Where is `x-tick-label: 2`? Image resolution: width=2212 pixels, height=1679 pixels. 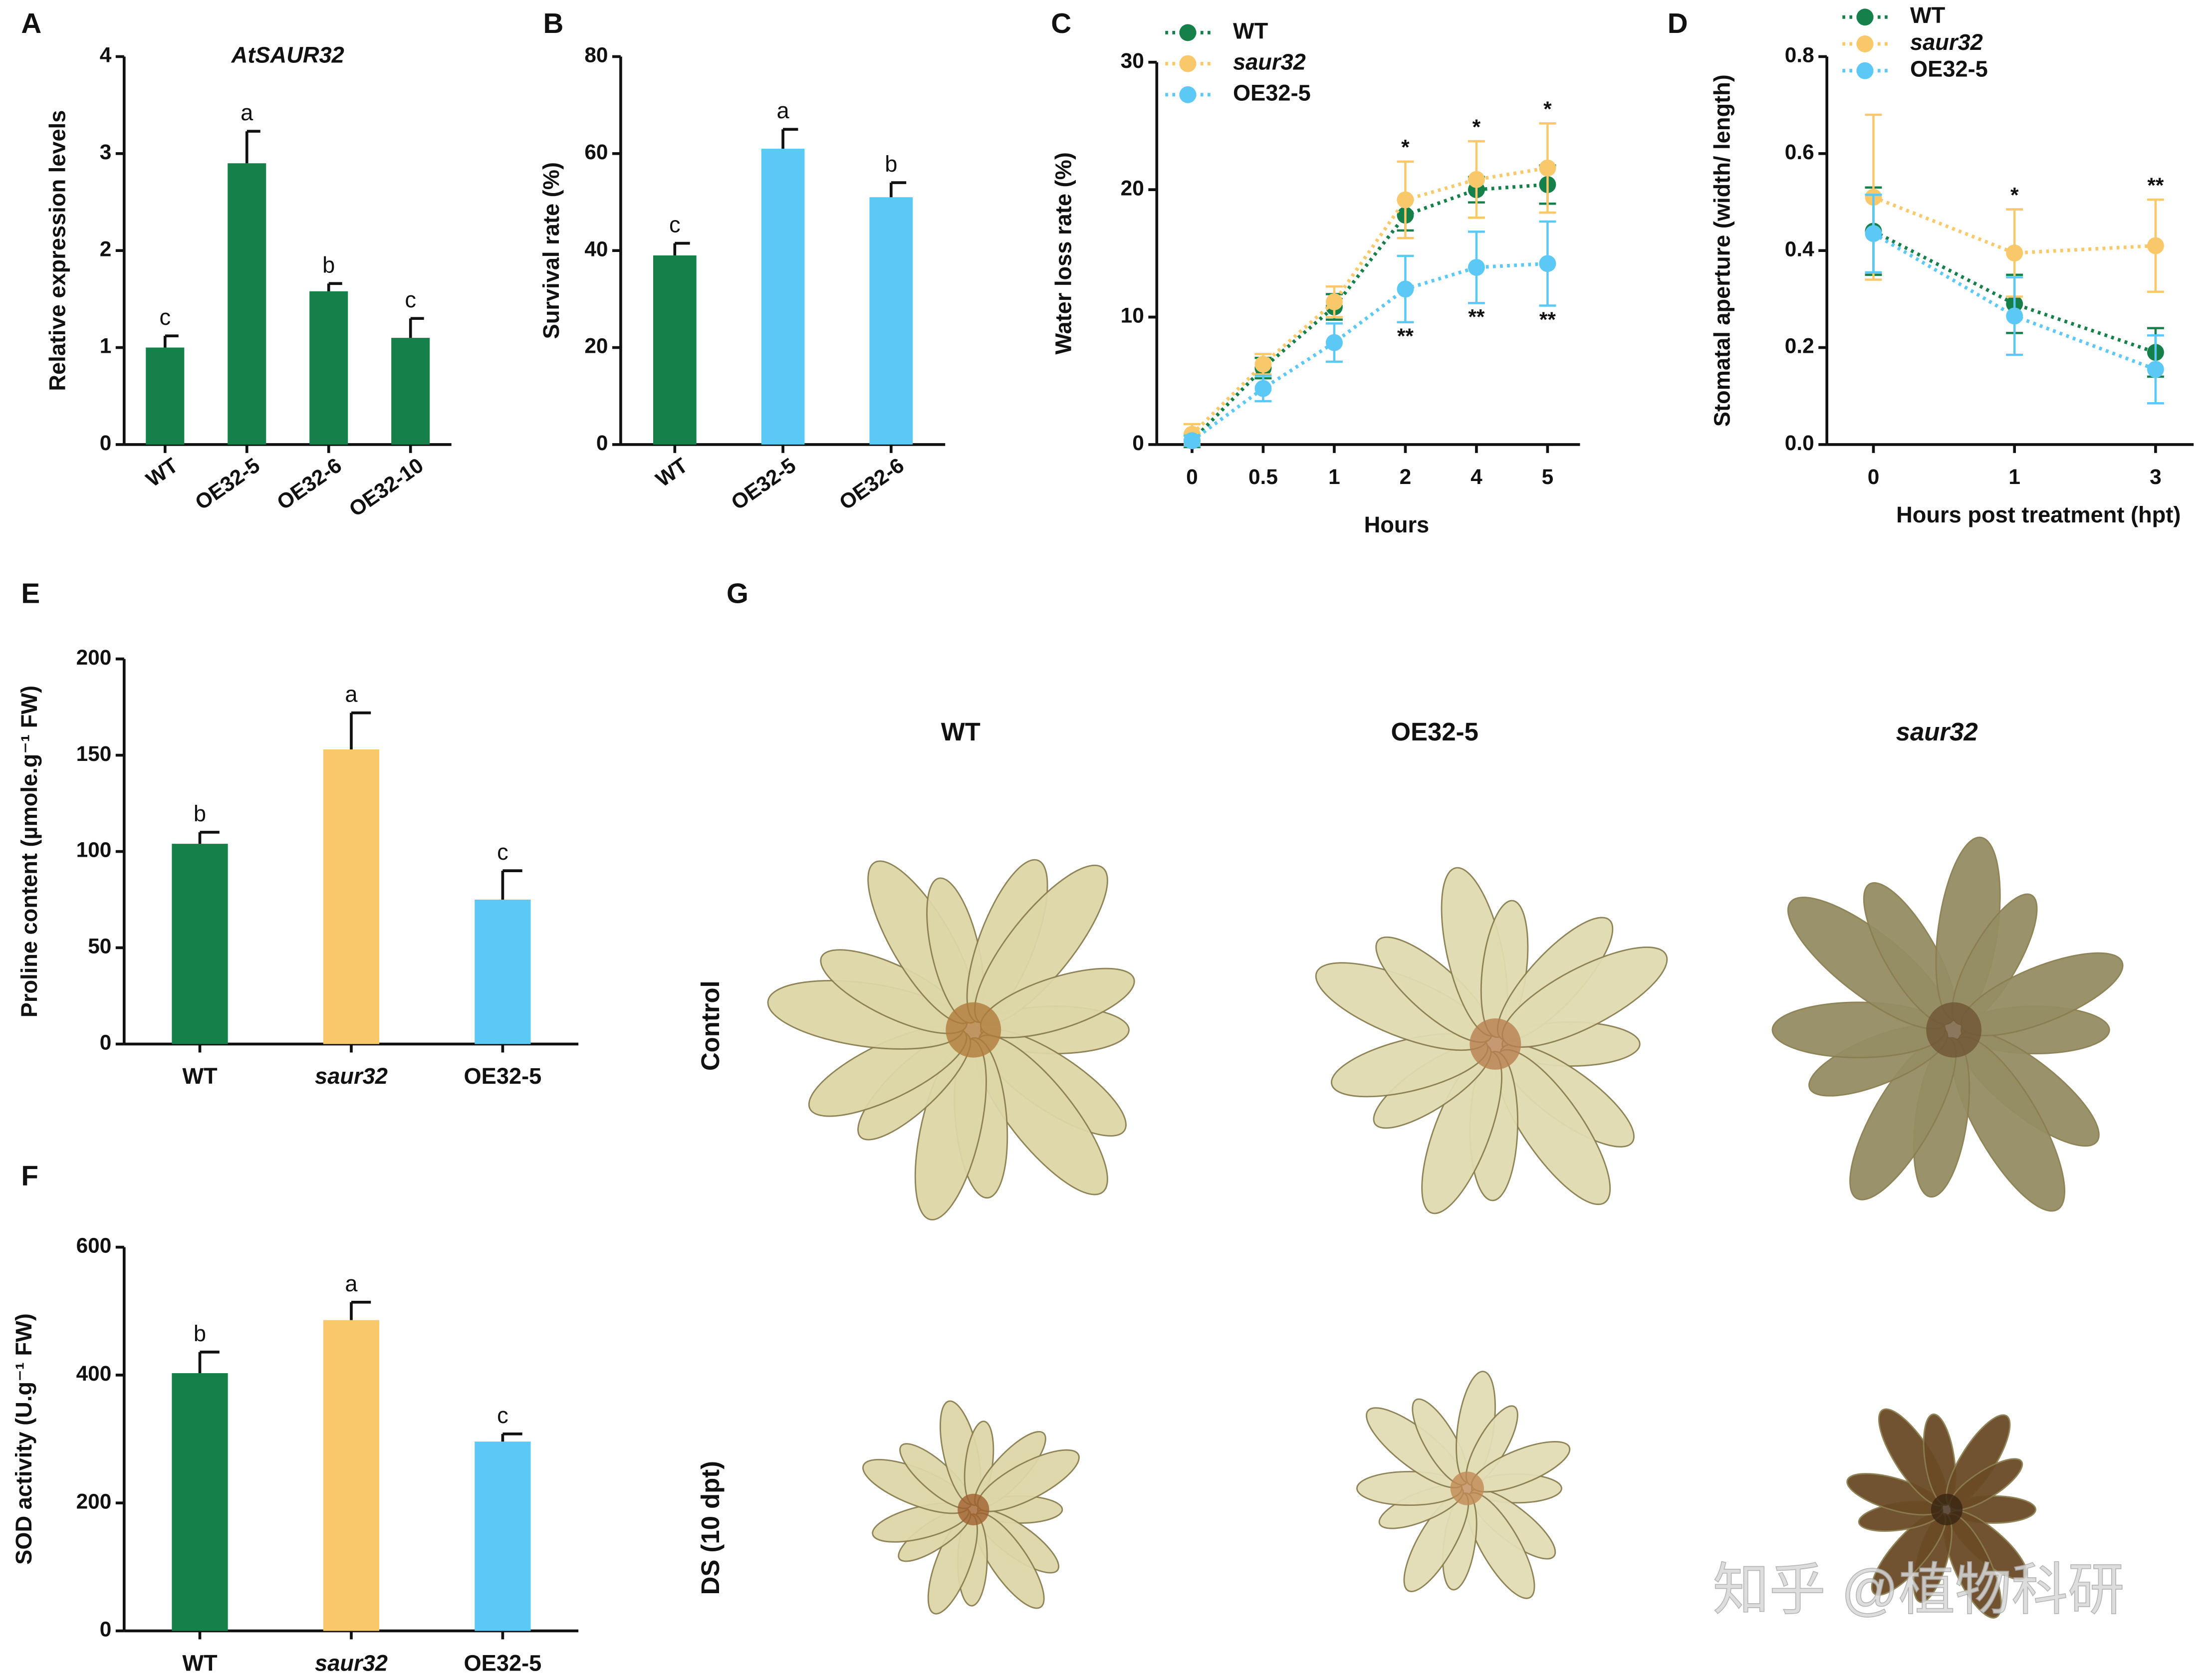
x-tick-label: 2 is located at coordinates (1406, 476).